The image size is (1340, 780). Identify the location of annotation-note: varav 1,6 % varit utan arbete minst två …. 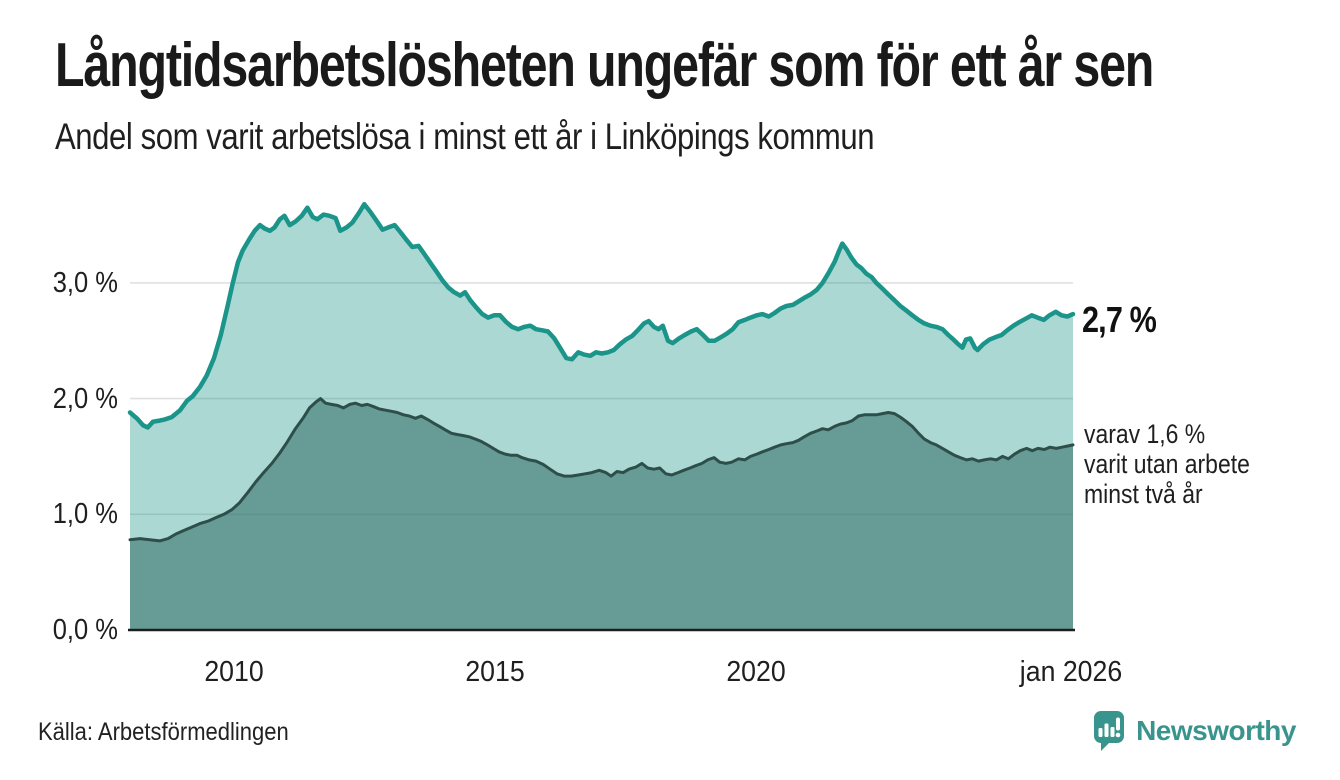
(1167, 464).